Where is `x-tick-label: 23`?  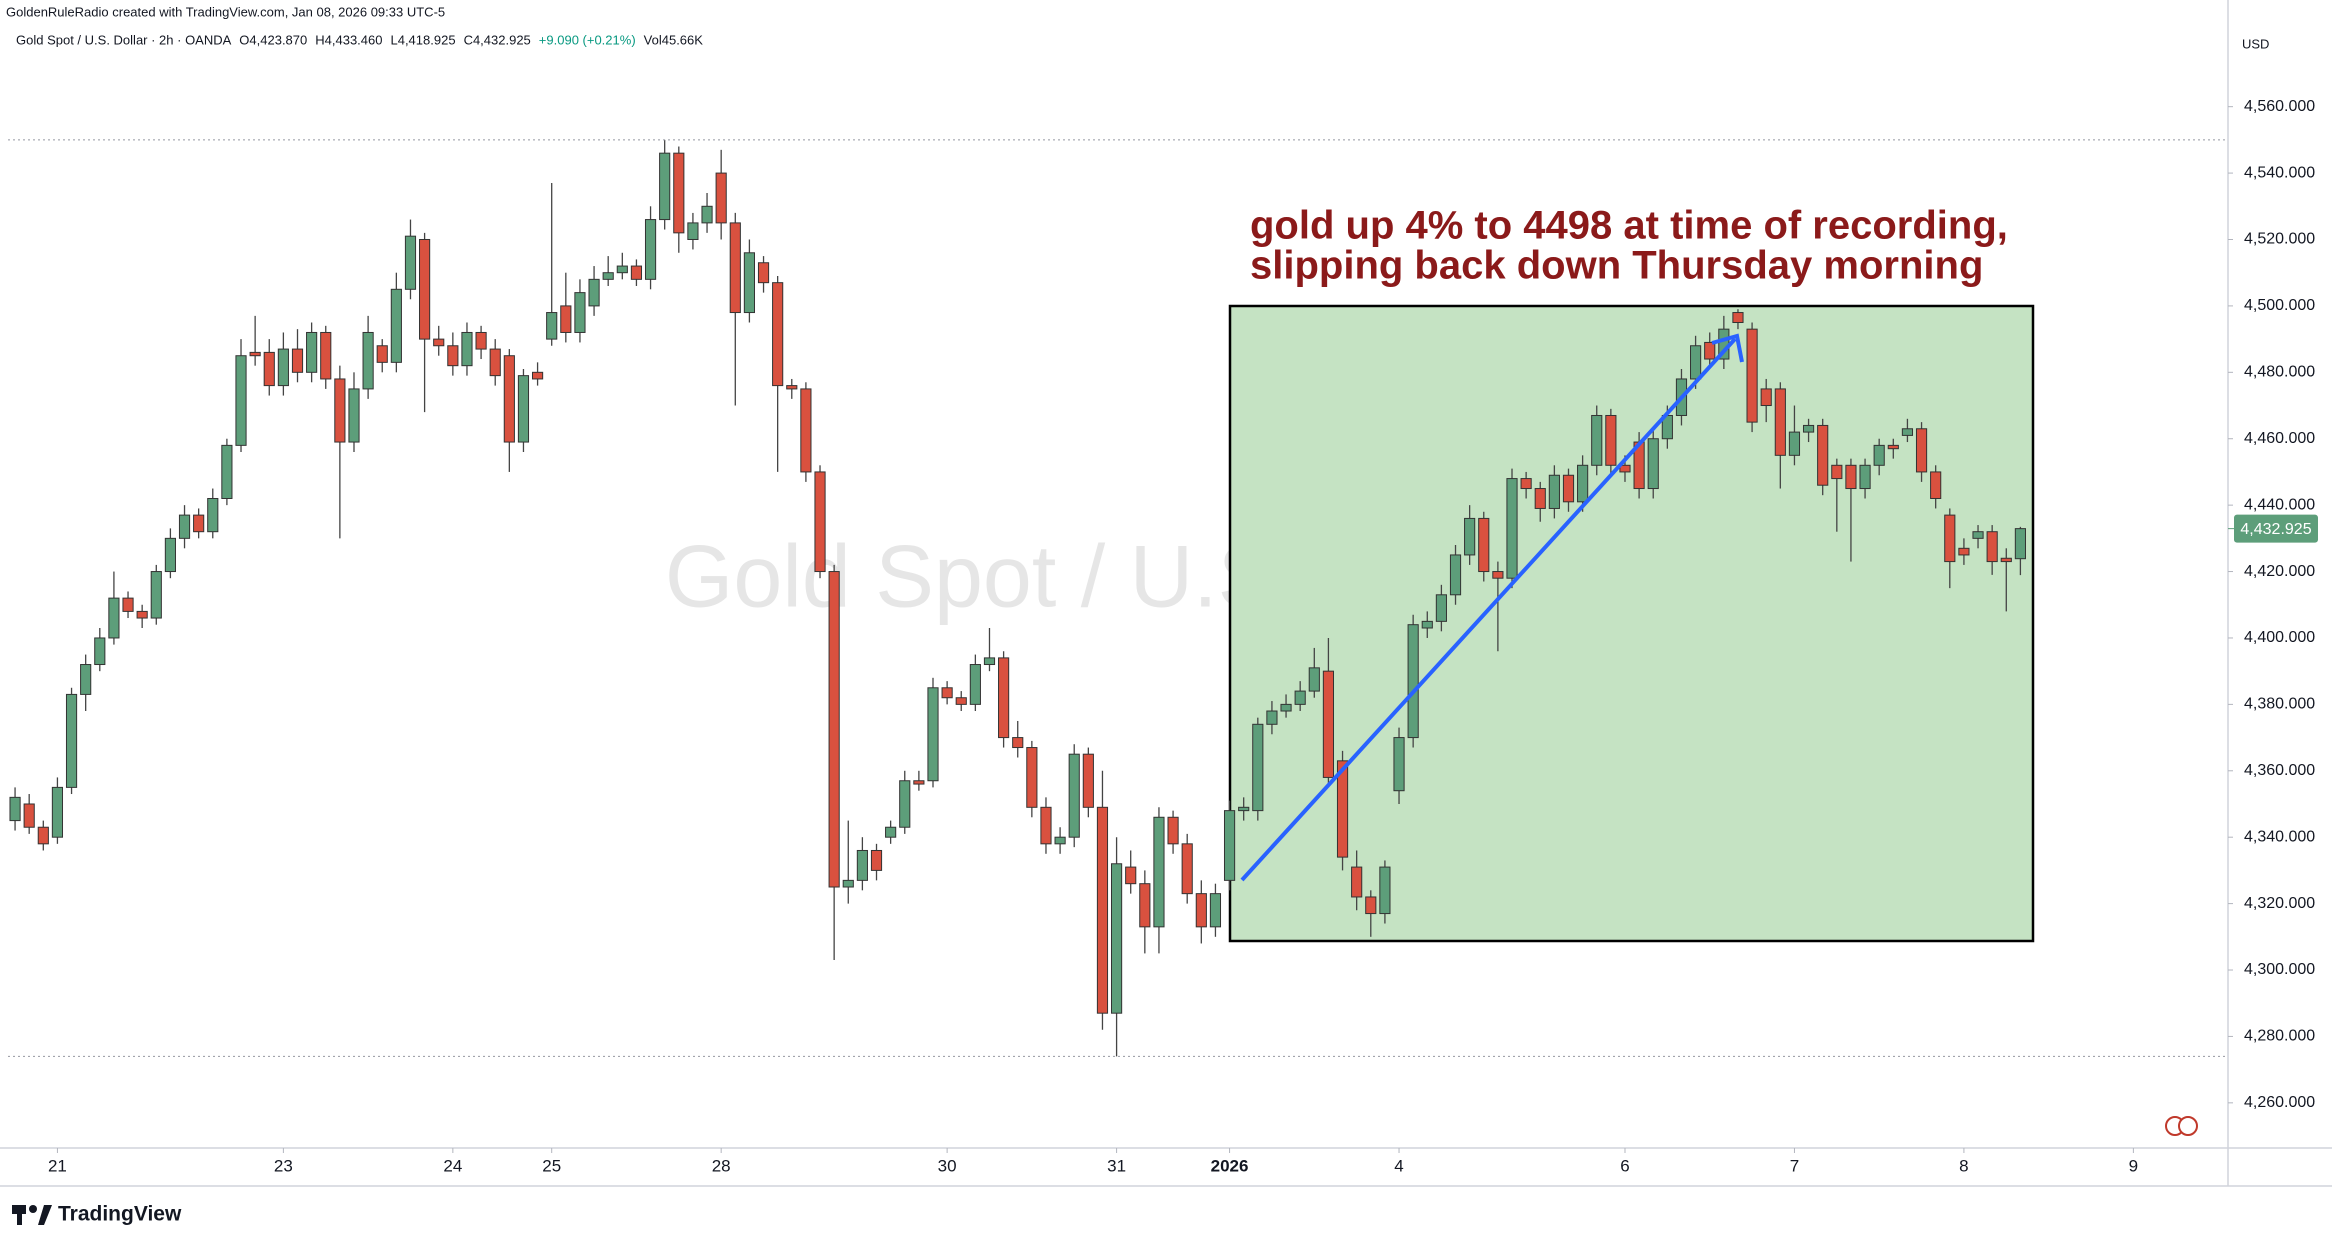
x-tick-label: 23 is located at coordinates (283, 1165).